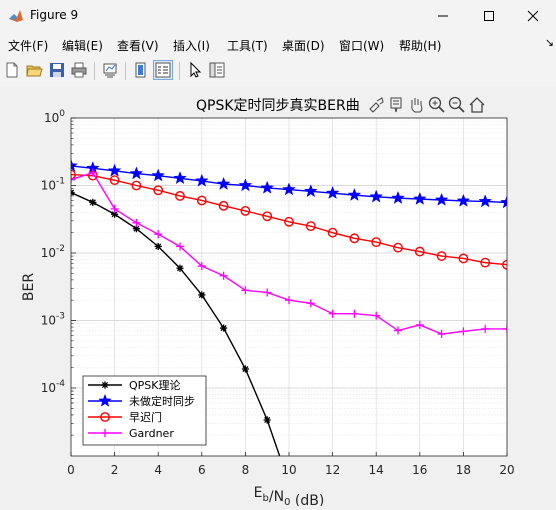 This screenshot has height=510, width=556. Describe the element at coordinates (53, 252) in the screenshot. I see `y-tick-label: 10⁻²` at that location.